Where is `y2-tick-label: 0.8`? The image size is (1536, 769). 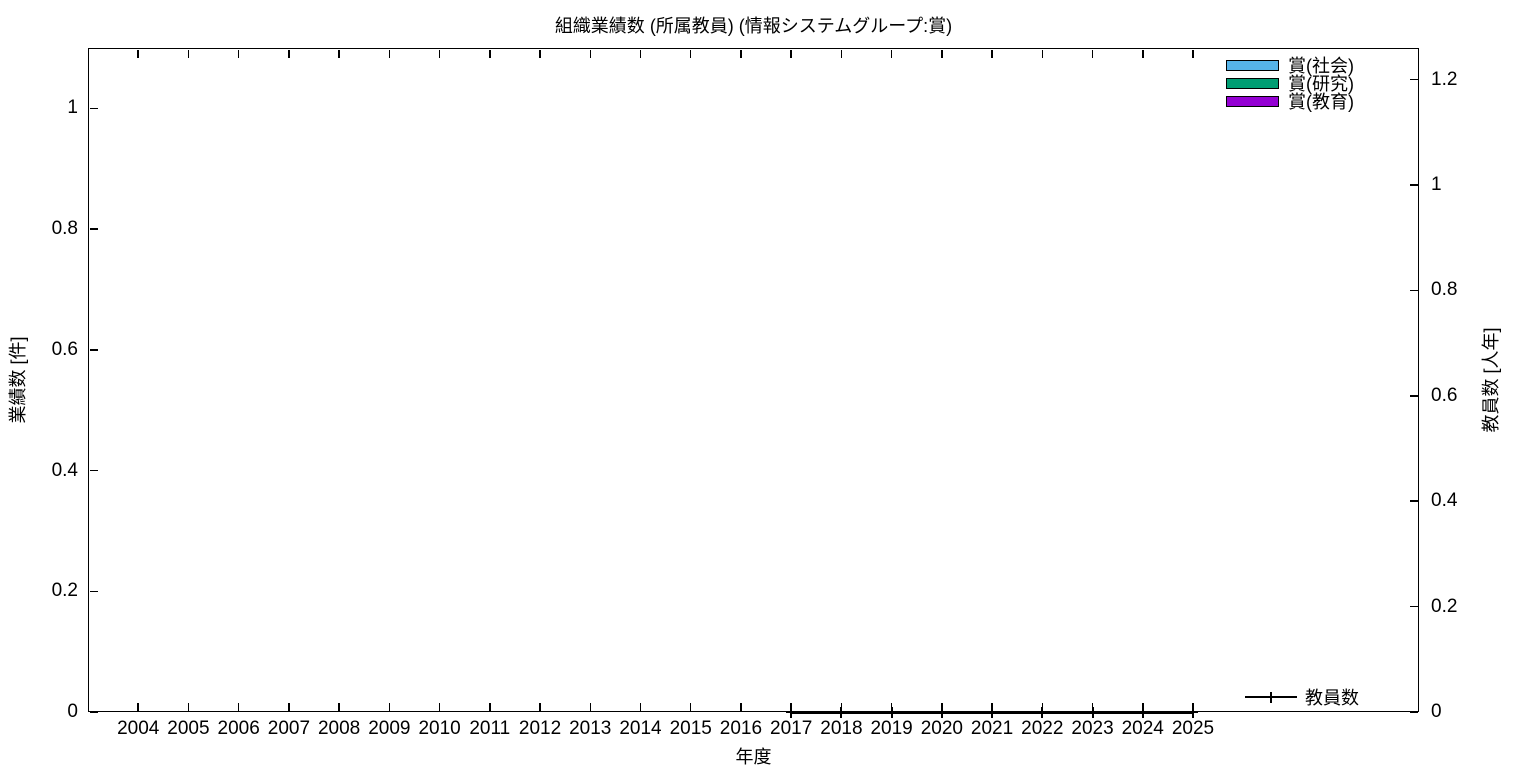 y2-tick-label: 0.8 is located at coordinates (1444, 290).